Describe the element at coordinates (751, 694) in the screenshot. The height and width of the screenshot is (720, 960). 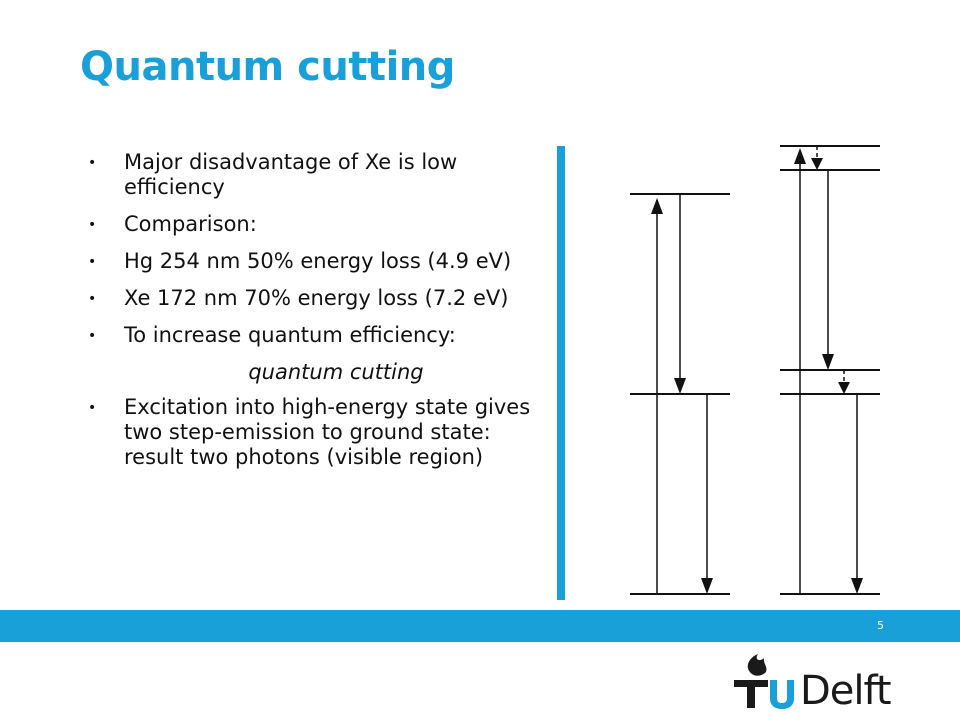
I see `logo-letter-t-stem` at that location.